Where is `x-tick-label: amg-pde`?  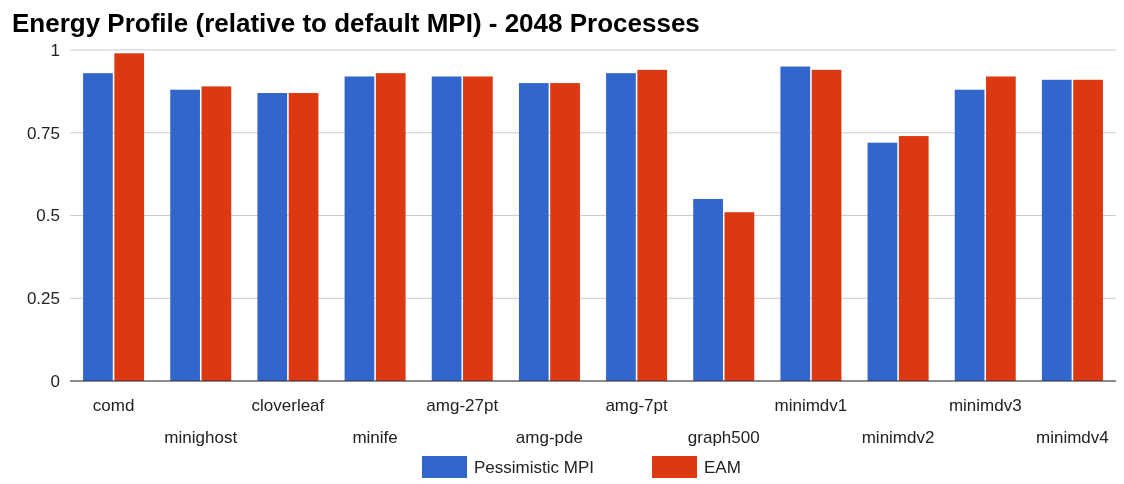 x-tick-label: amg-pde is located at coordinates (549, 437).